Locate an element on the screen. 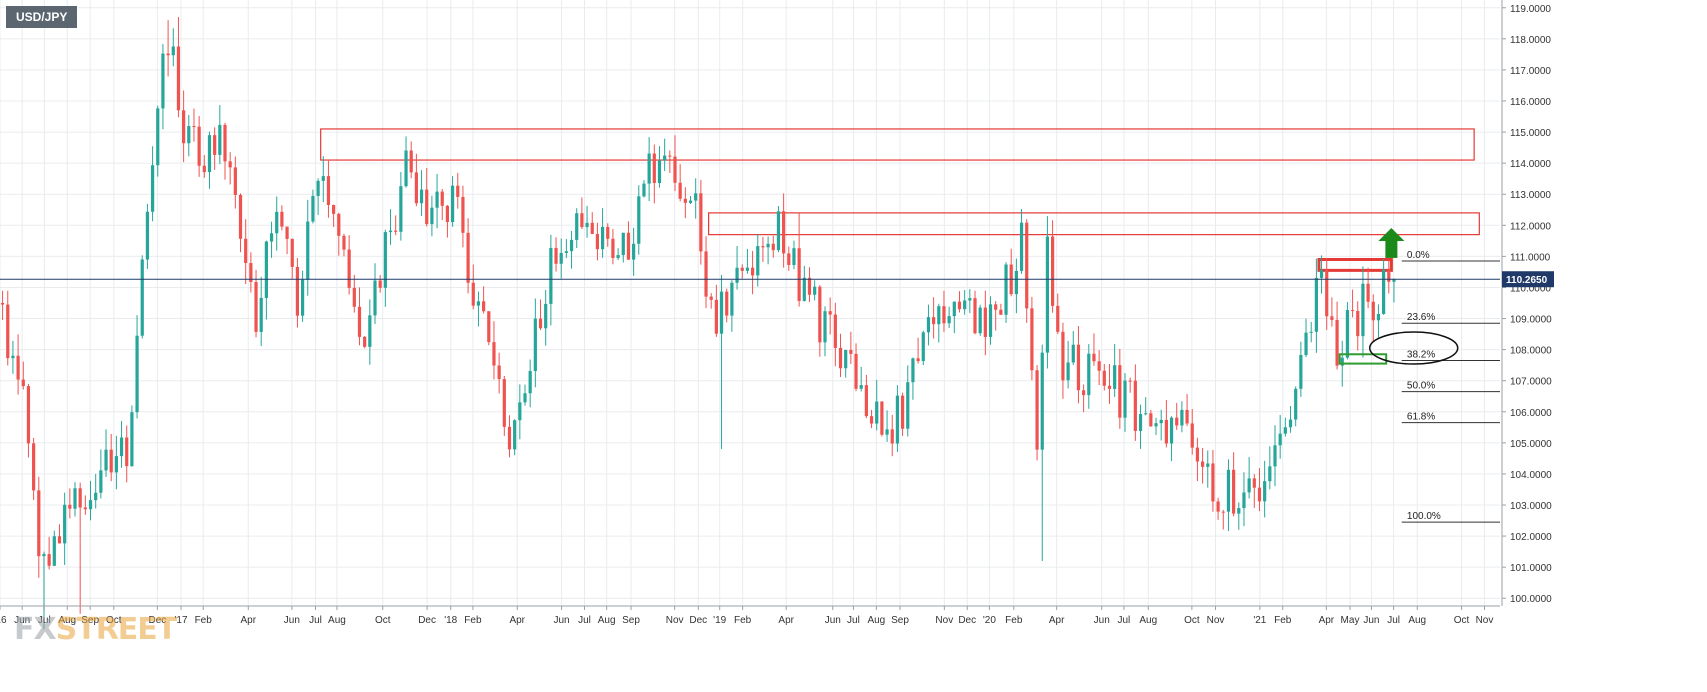 Image resolution: width=1707 pixels, height=692 pixels. price-tick-label: 106.0000 is located at coordinates (1531, 413).